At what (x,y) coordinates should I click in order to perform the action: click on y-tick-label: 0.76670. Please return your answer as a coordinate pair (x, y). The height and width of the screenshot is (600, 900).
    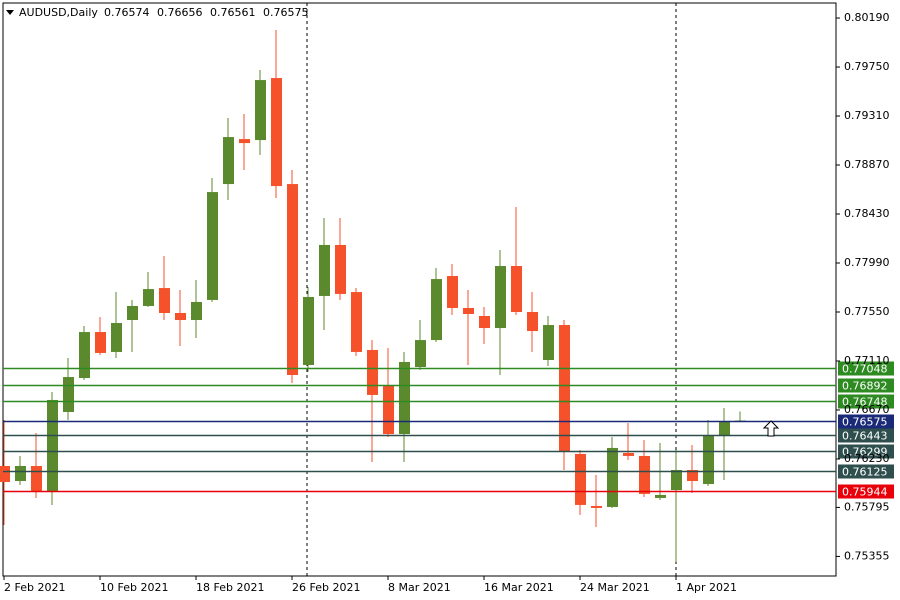
    Looking at the image, I should click on (867, 409).